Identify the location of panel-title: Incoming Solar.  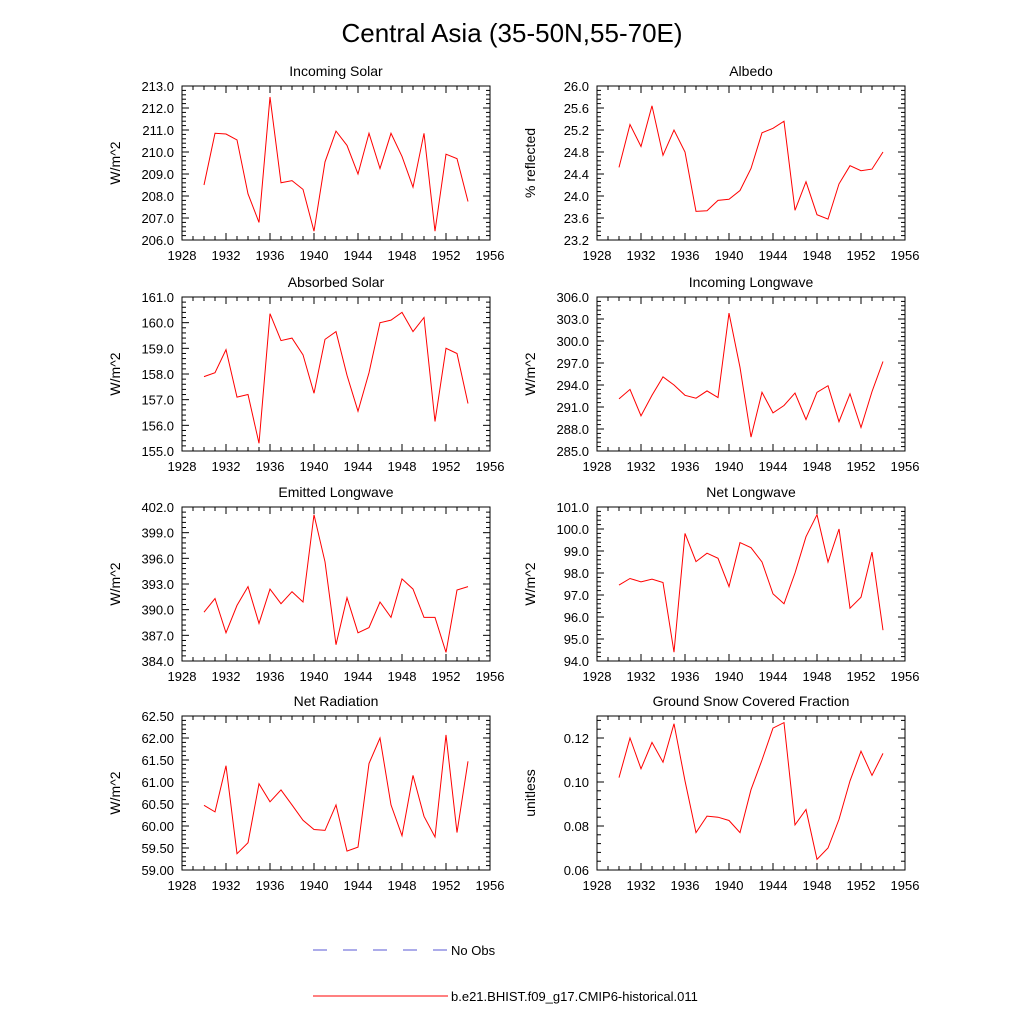
(336, 71).